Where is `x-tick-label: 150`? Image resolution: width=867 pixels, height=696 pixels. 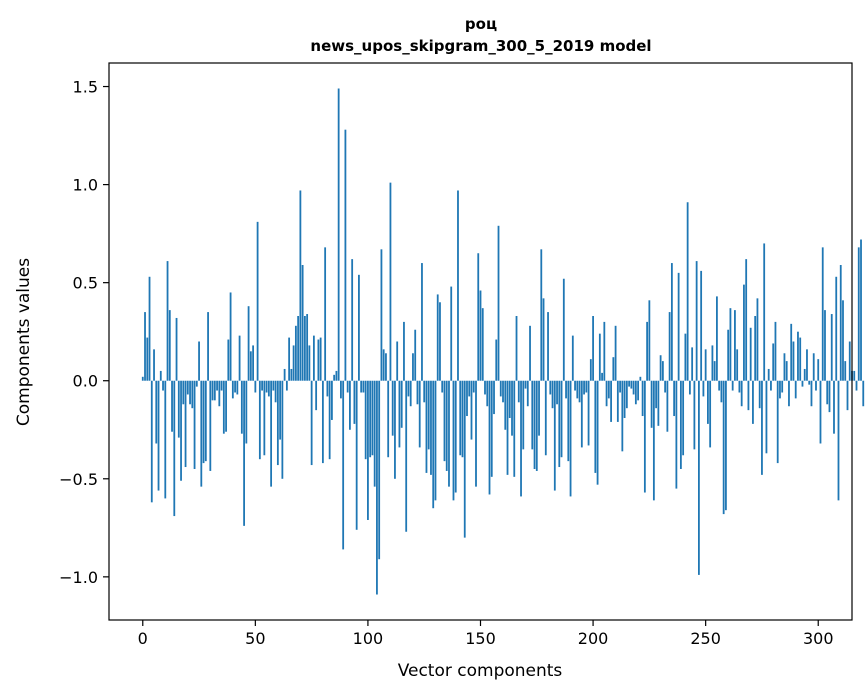 x-tick-label: 150 is located at coordinates (480, 638).